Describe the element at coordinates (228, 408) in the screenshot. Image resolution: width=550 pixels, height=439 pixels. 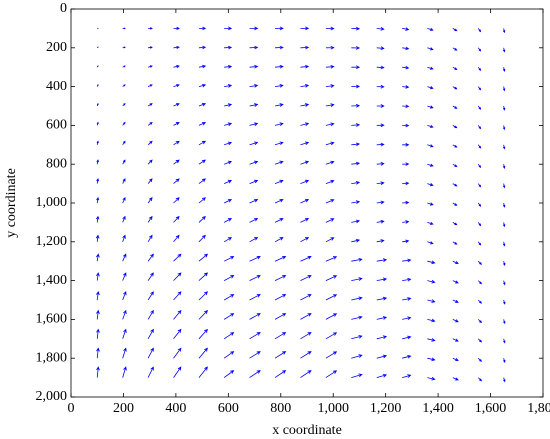
I see `x-tick-label: 600` at that location.